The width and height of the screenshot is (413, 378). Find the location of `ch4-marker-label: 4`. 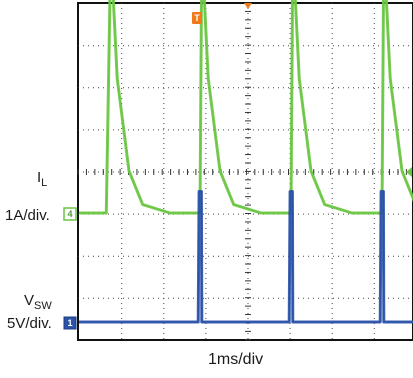

ch4-marker-label: 4 is located at coordinates (69, 214).